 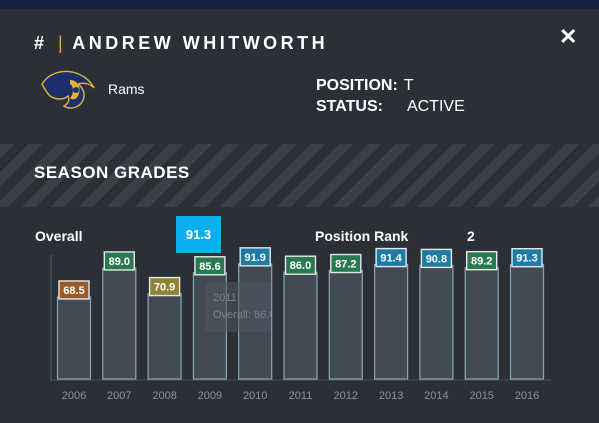 What do you see at coordinates (568, 36) in the screenshot?
I see `close-icon: ✕` at bounding box center [568, 36].